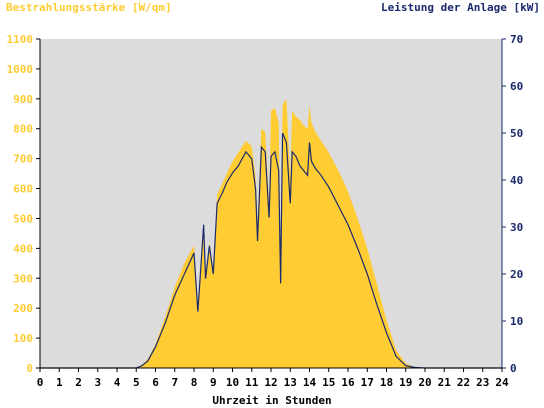 This screenshot has width=544, height=408. I want to click on x-tick-label: 13, so click(290, 382).